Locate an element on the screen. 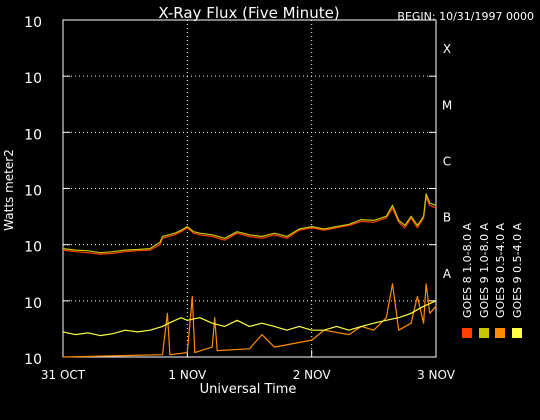 The height and width of the screenshot is (420, 540). legend-label: GOES 9 0.5-4.0 A is located at coordinates (517, 270).